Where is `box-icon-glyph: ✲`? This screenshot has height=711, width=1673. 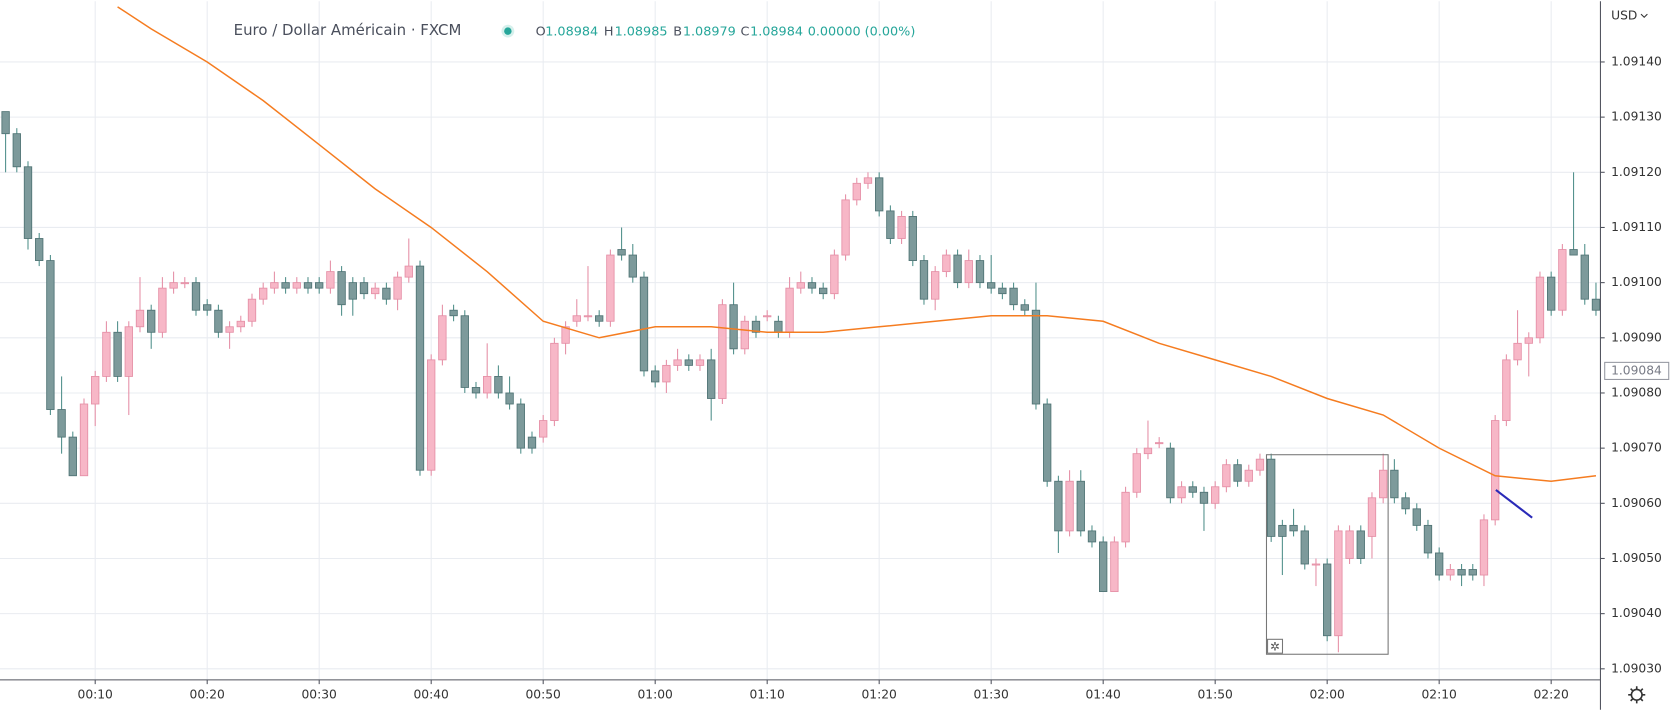 box-icon-glyph: ✲ is located at coordinates (1275, 646).